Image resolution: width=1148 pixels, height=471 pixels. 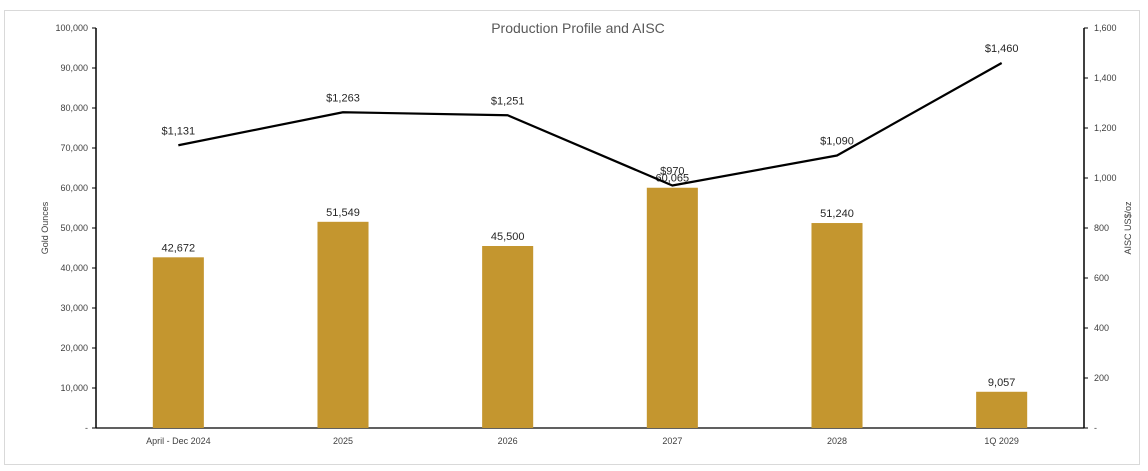 I want to click on y-tick-label: 40,000, so click(x=74, y=268).